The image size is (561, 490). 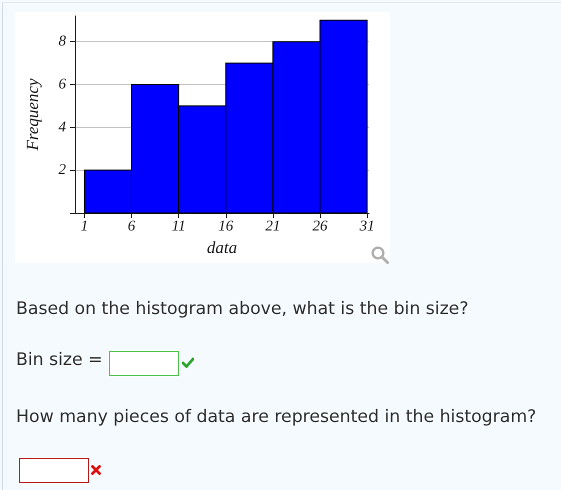 What do you see at coordinates (272, 226) in the screenshot?
I see `x-tick-label: 21` at bounding box center [272, 226].